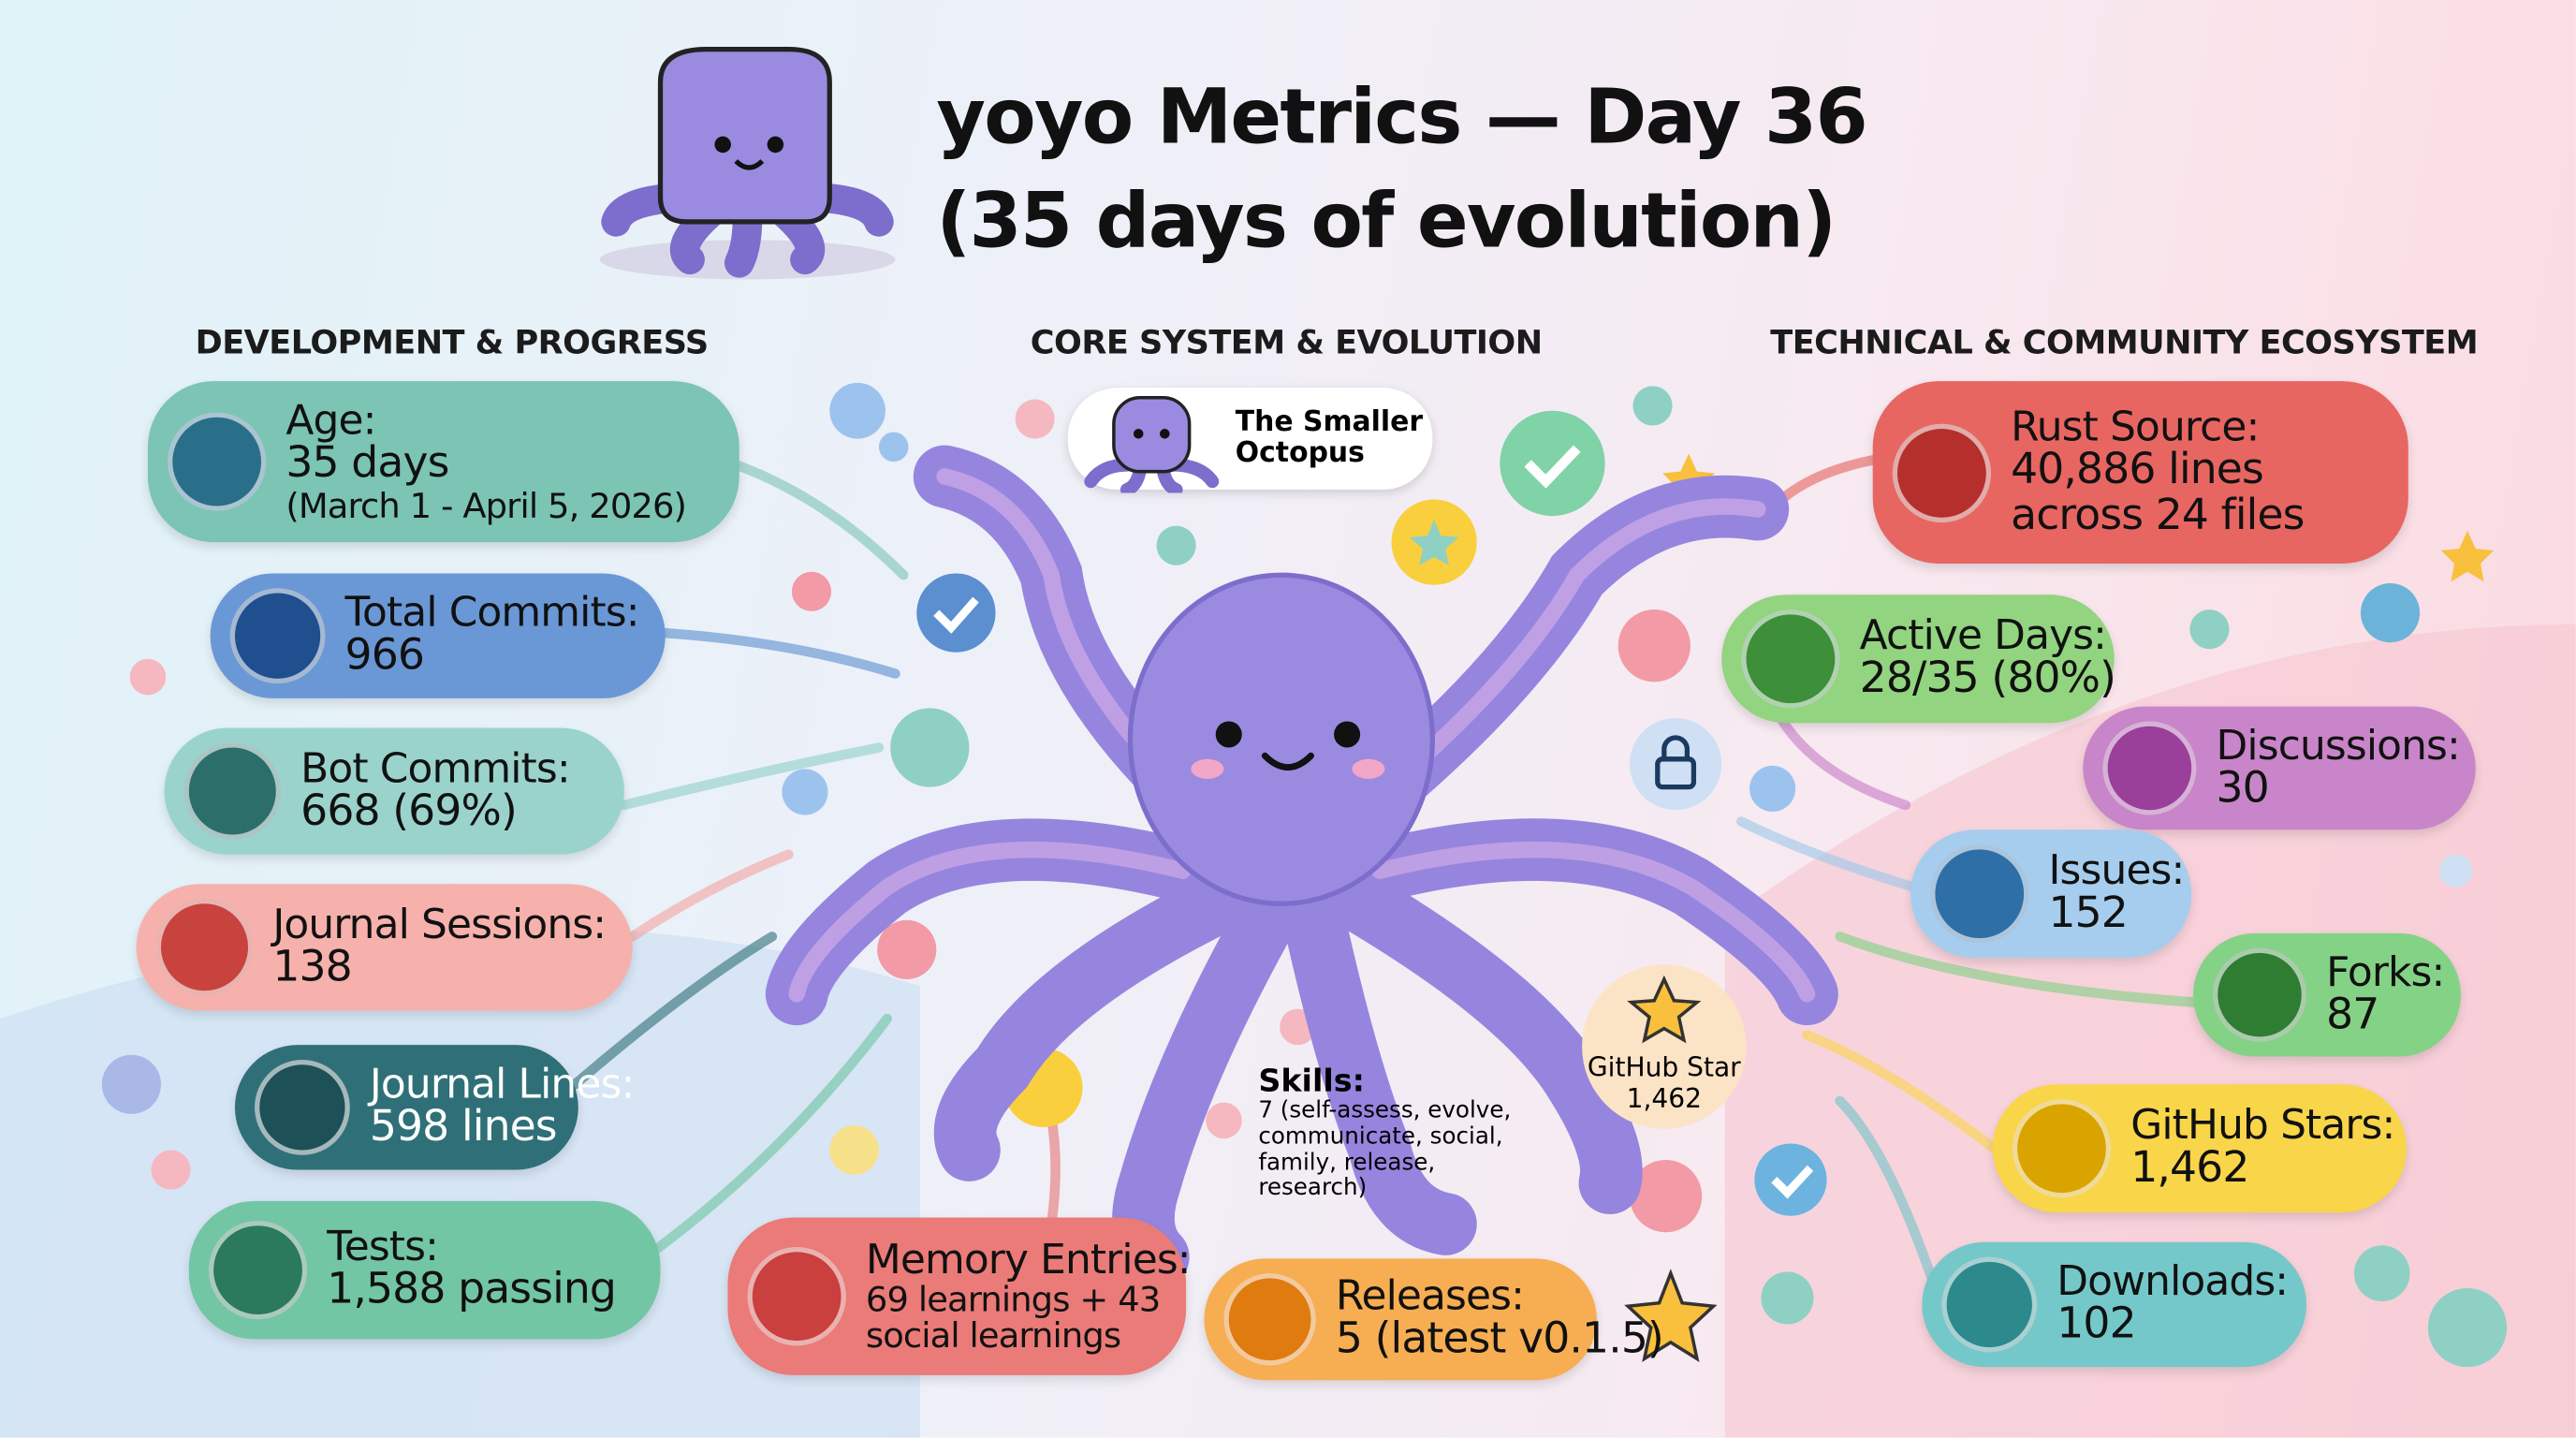 The width and height of the screenshot is (2576, 1438). I want to click on card-label: Memory Entries:, so click(1028, 1259).